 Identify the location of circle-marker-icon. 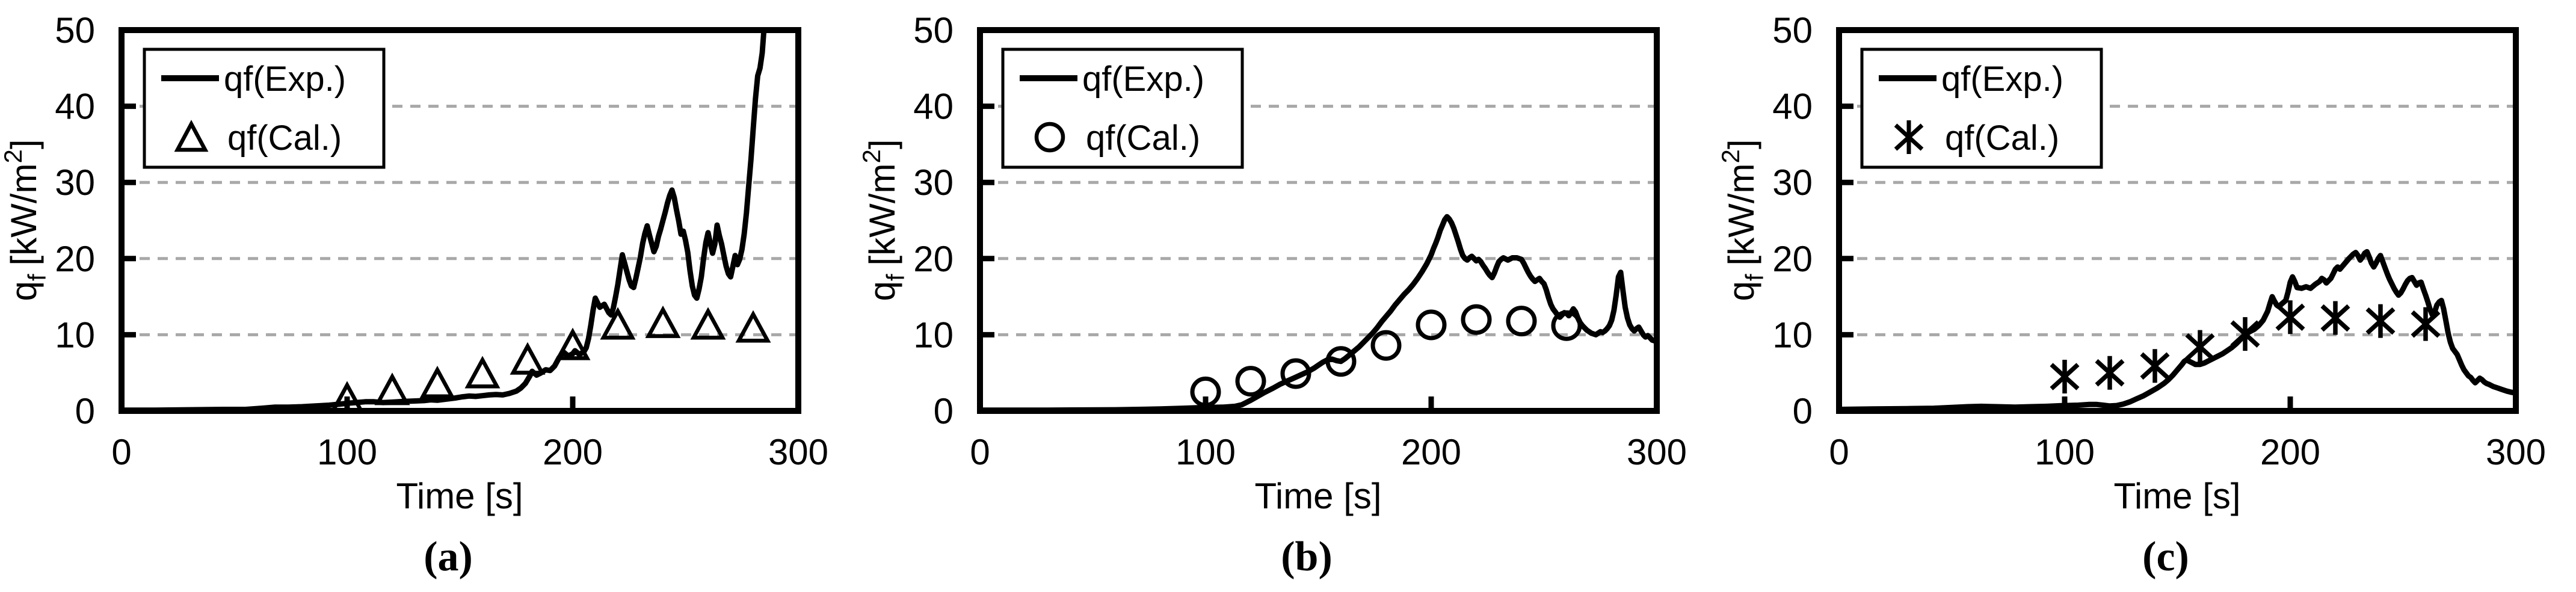
(1049, 137).